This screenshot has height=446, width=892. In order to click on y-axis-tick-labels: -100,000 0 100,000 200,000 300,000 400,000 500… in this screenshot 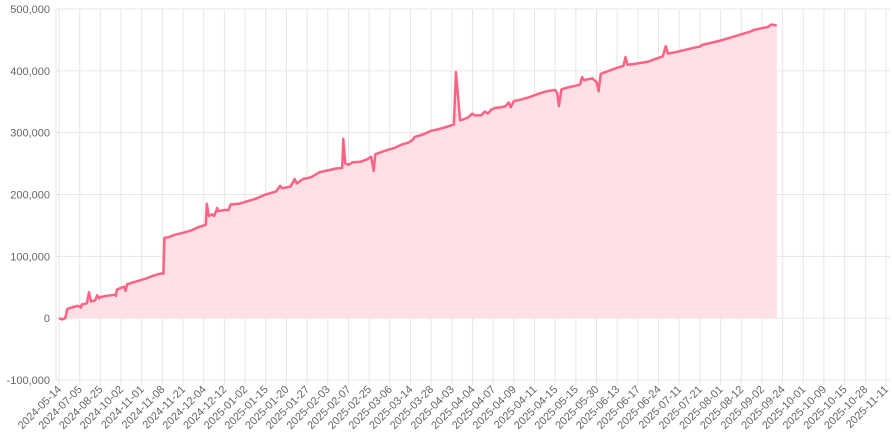, I will do `click(28, 195)`.